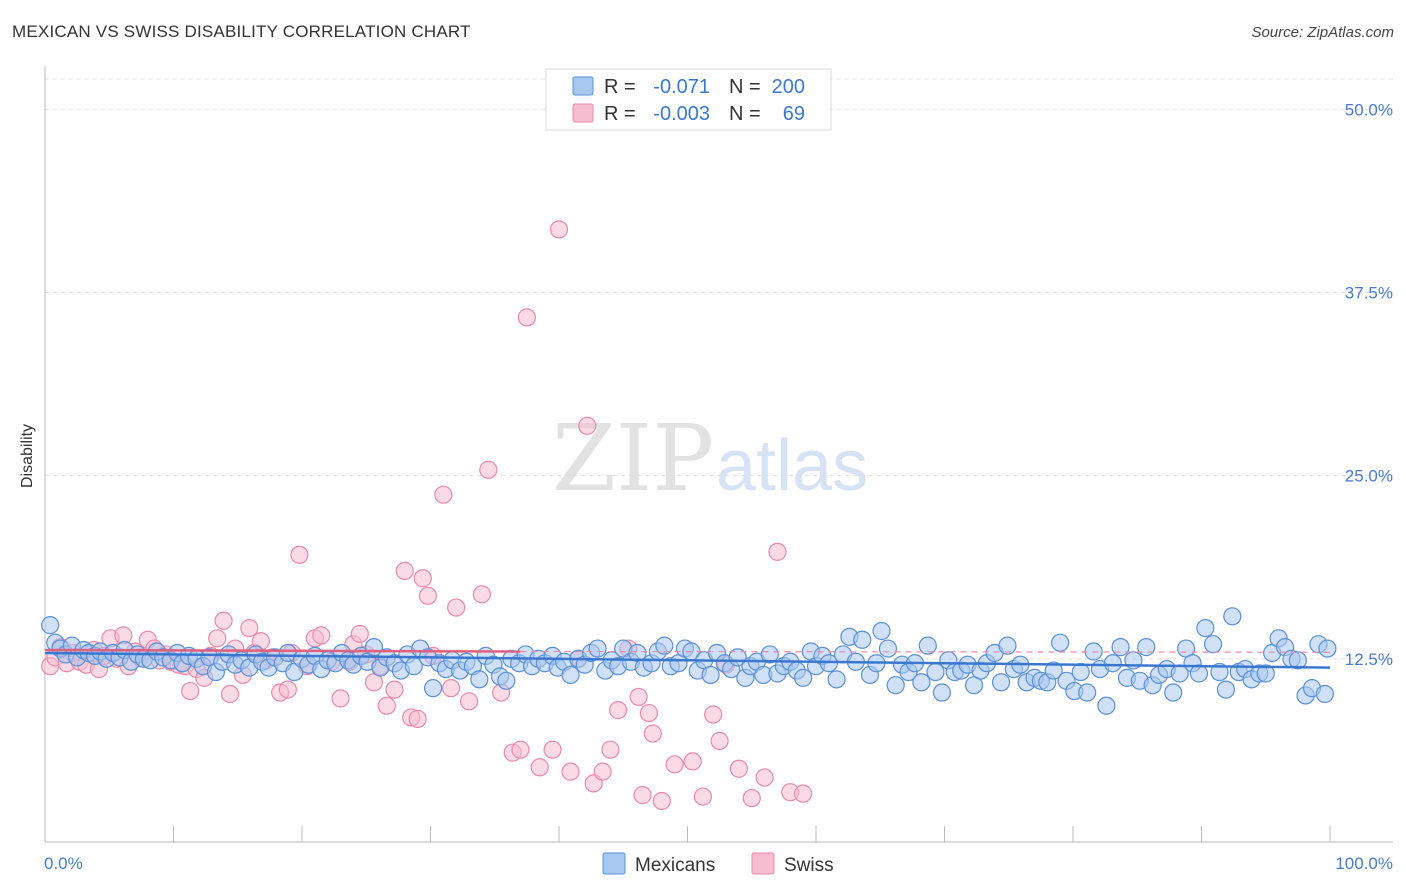 The height and width of the screenshot is (892, 1406). What do you see at coordinates (620, 114) in the screenshot?
I see `stats-r-label-swiss: R =` at bounding box center [620, 114].